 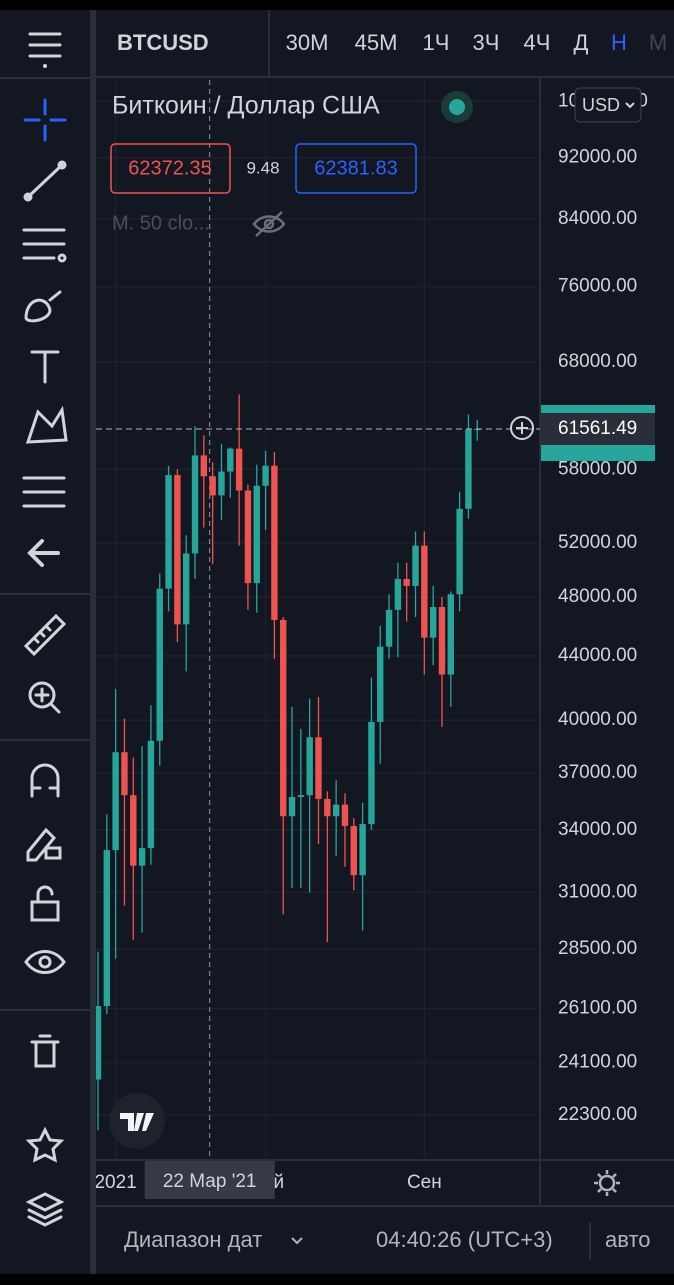 I want to click on clock: 04:40:26 (UTC+3), so click(x=464, y=1239).